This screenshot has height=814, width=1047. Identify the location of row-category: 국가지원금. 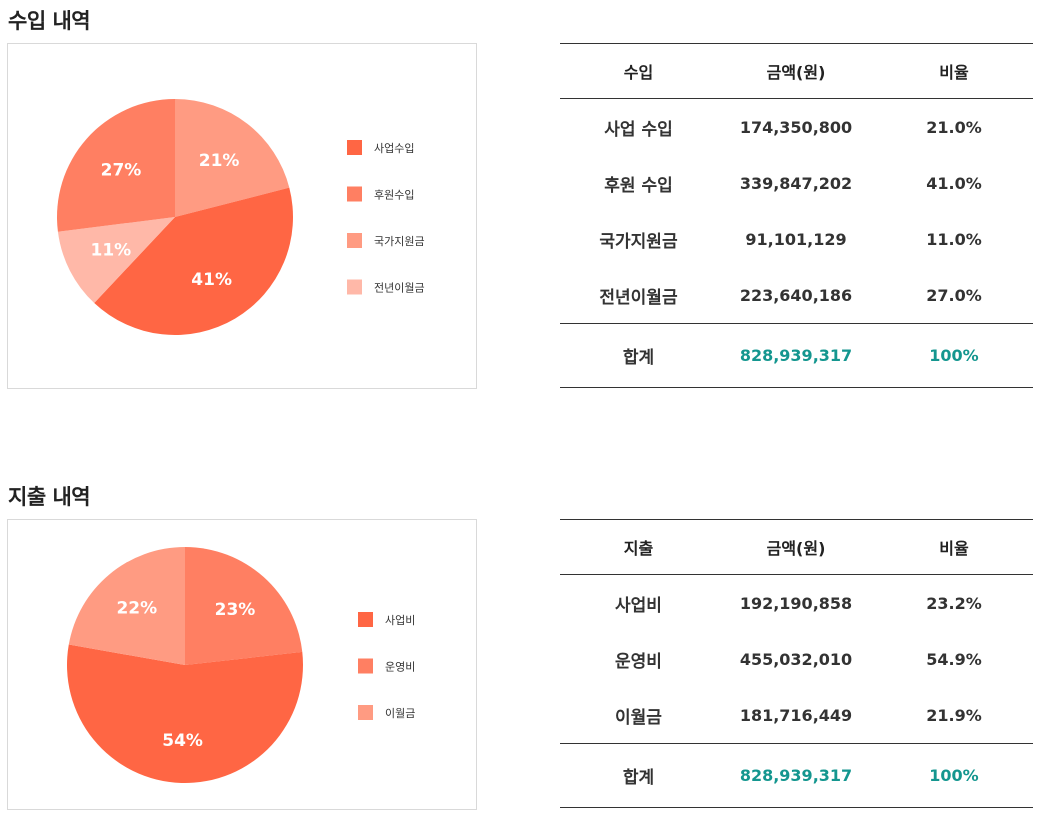
(638, 241).